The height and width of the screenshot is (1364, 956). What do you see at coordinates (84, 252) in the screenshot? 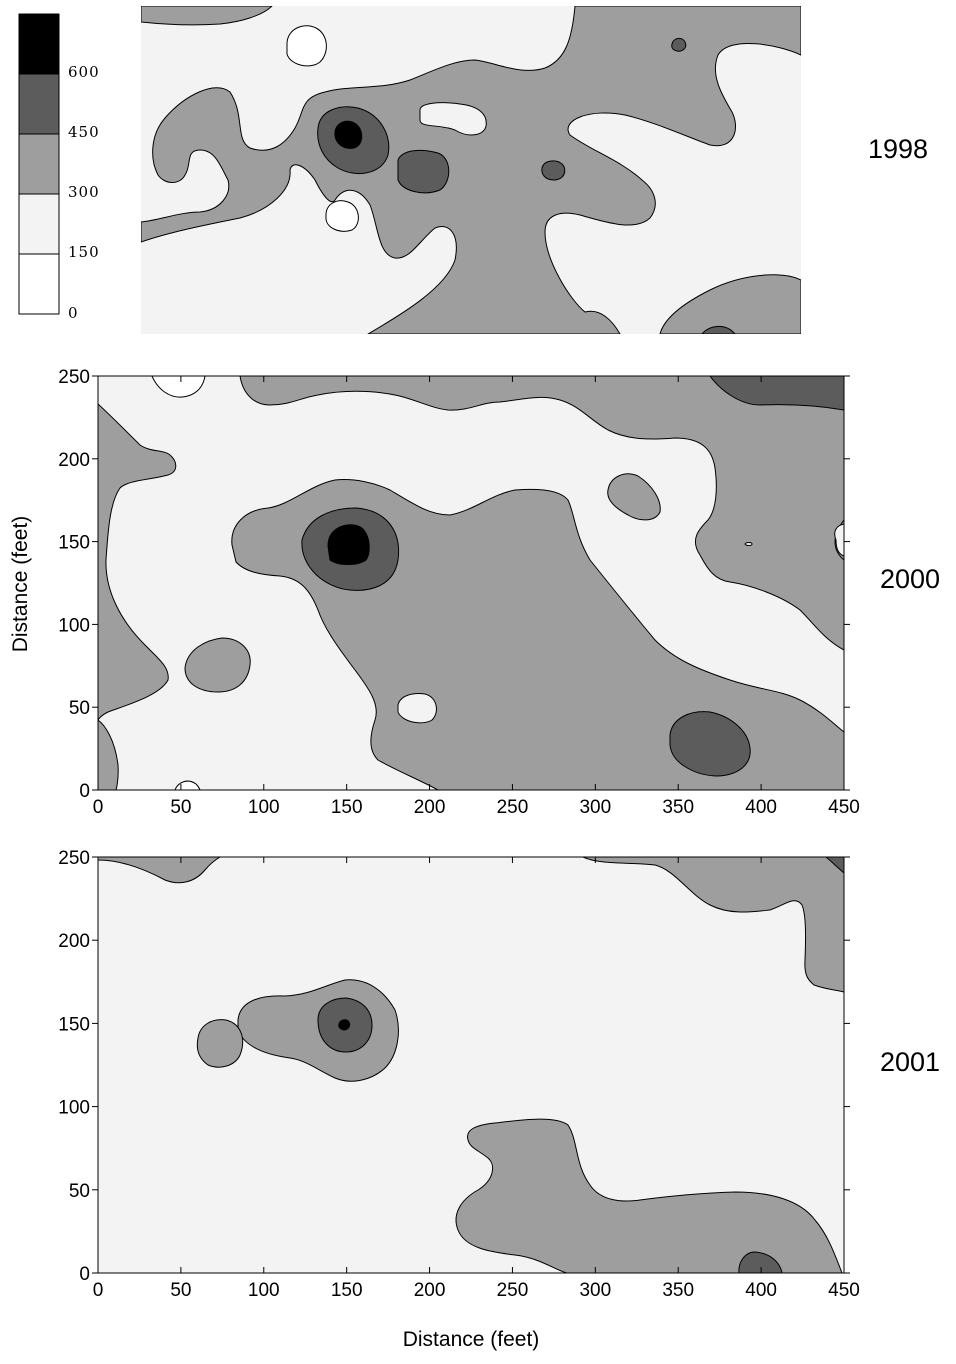
I see `legend-label-150: 150` at bounding box center [84, 252].